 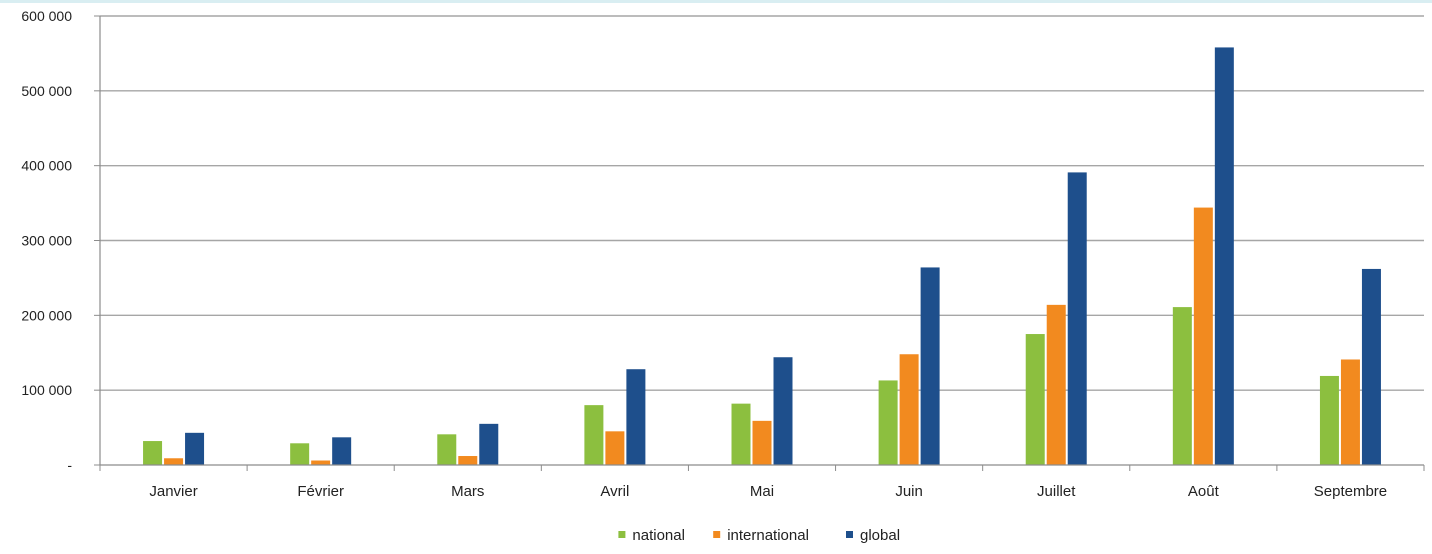 What do you see at coordinates (849, 534) in the screenshot?
I see `legend-swatch-global` at bounding box center [849, 534].